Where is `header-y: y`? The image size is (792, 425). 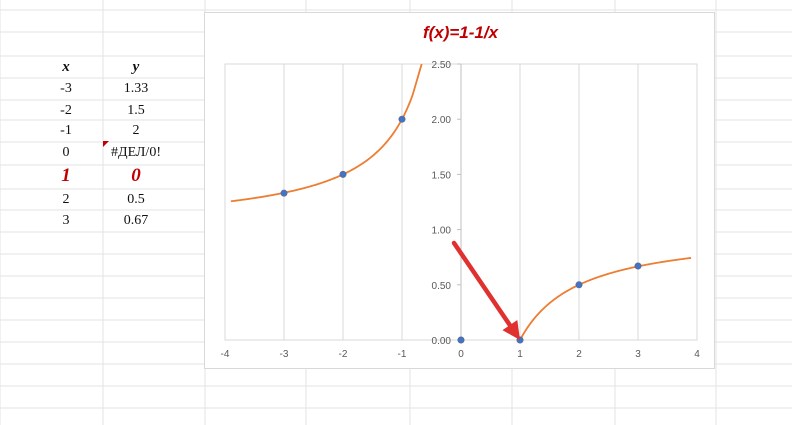 header-y: y is located at coordinates (136, 67).